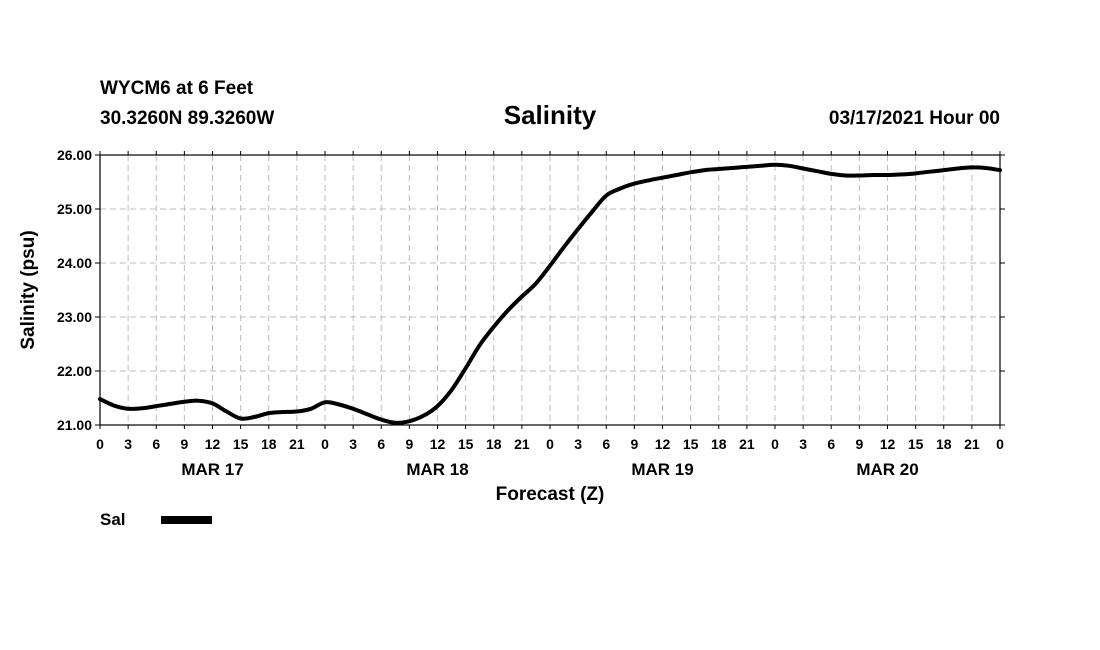  What do you see at coordinates (113, 519) in the screenshot?
I see `legend-label-sal: Sal` at bounding box center [113, 519].